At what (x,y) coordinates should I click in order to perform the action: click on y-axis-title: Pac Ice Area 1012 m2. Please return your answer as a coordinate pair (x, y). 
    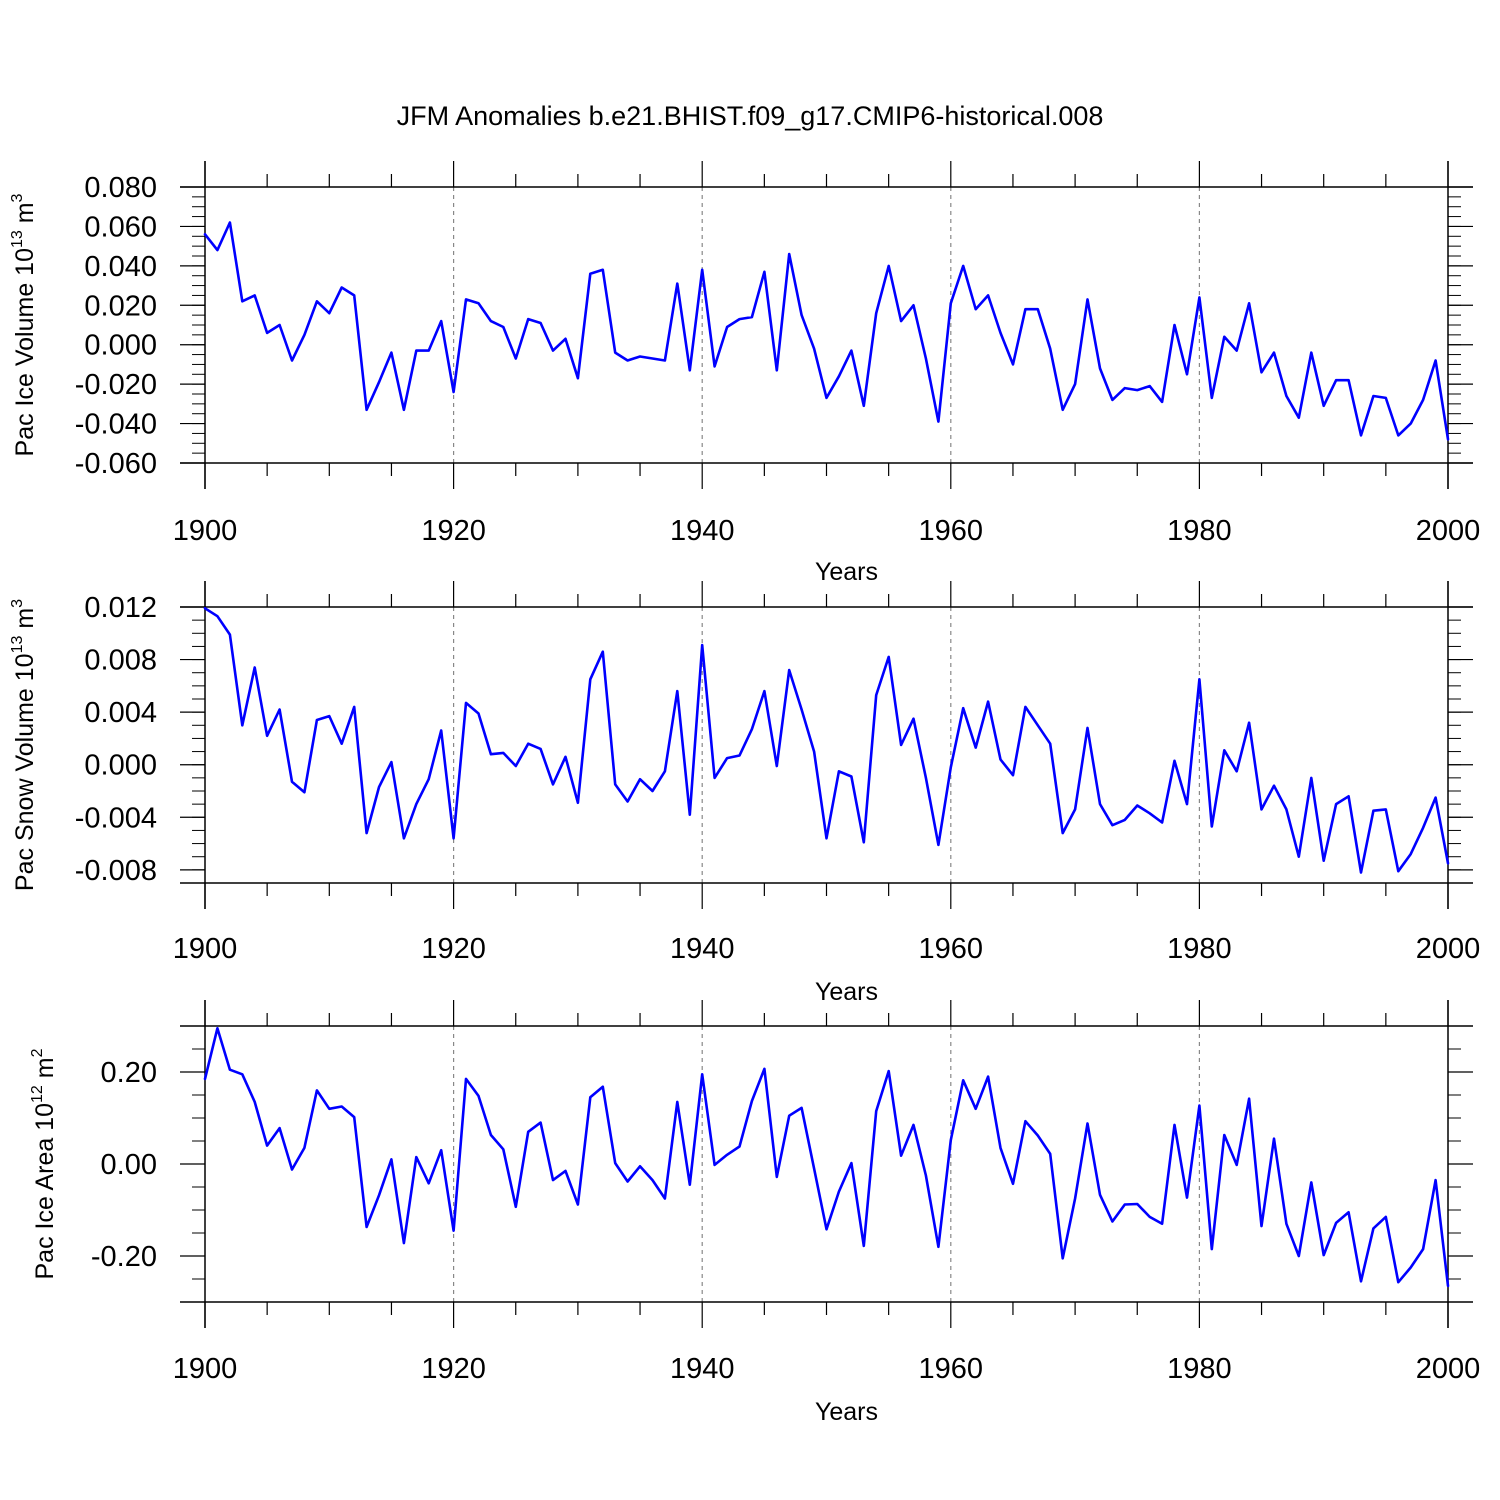
    Looking at the image, I should click on (44, 1163).